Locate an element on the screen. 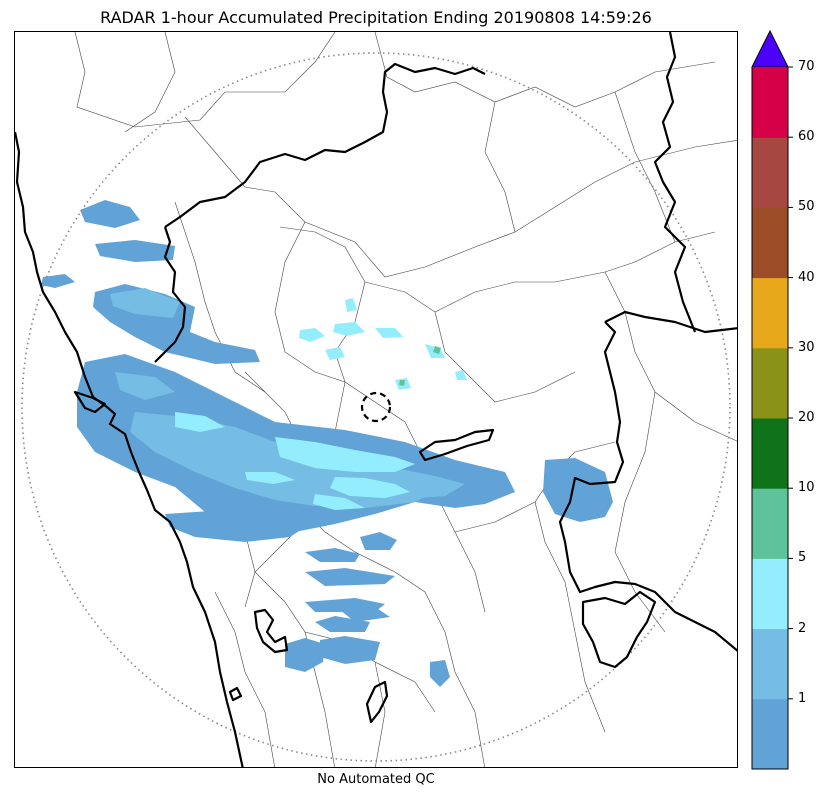 This screenshot has height=797, width=825. colorbar is located at coordinates (772, 399).